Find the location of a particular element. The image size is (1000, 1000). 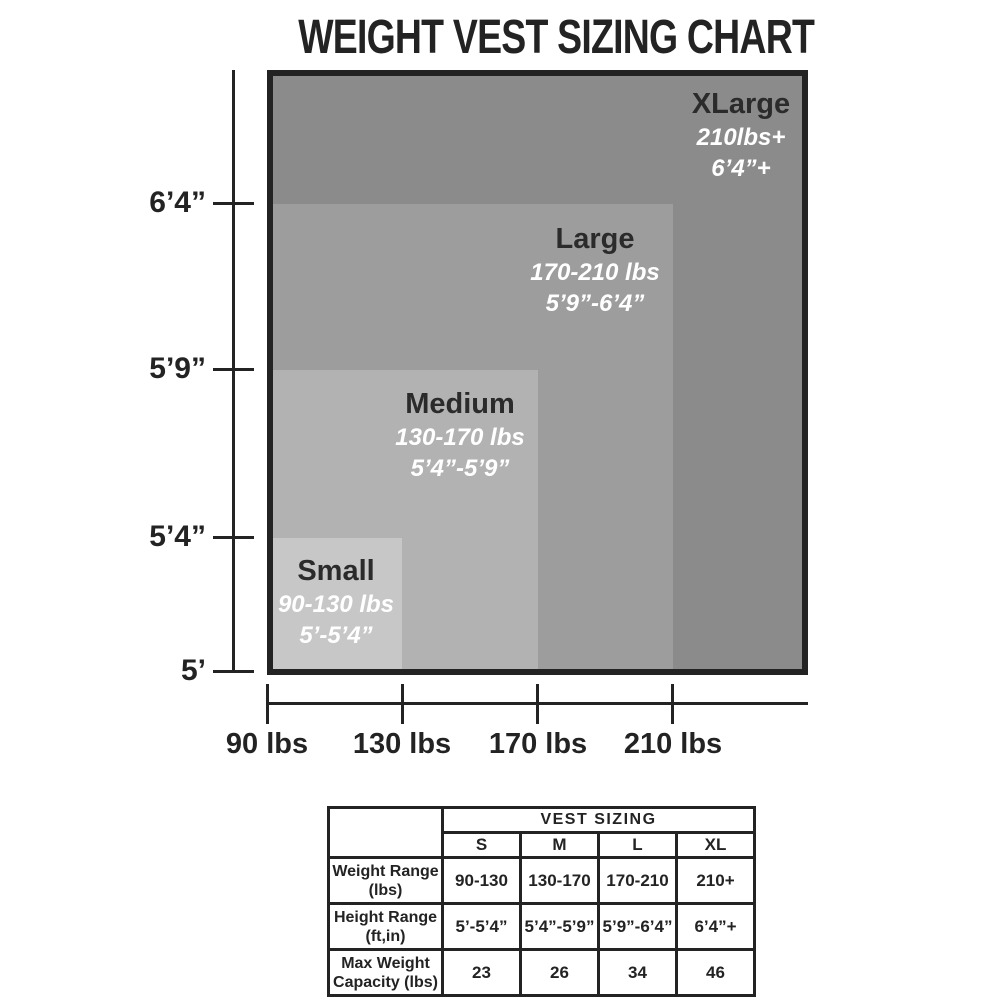

x-tick-label-170lbs: 170 lbs is located at coordinates (538, 744).